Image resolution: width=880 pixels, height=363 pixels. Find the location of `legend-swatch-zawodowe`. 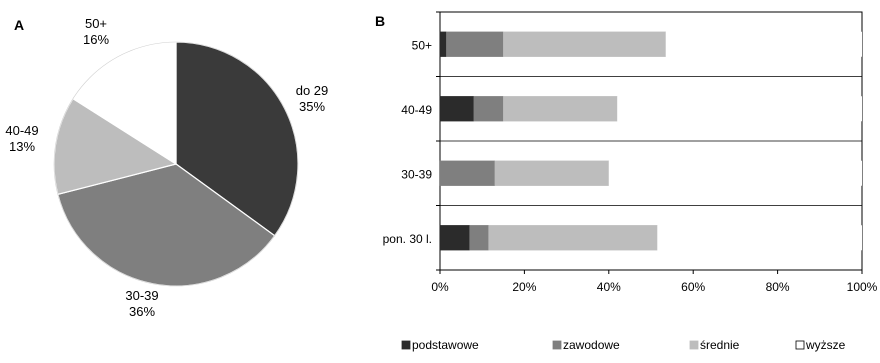

legend-swatch-zawodowe is located at coordinates (557, 345).